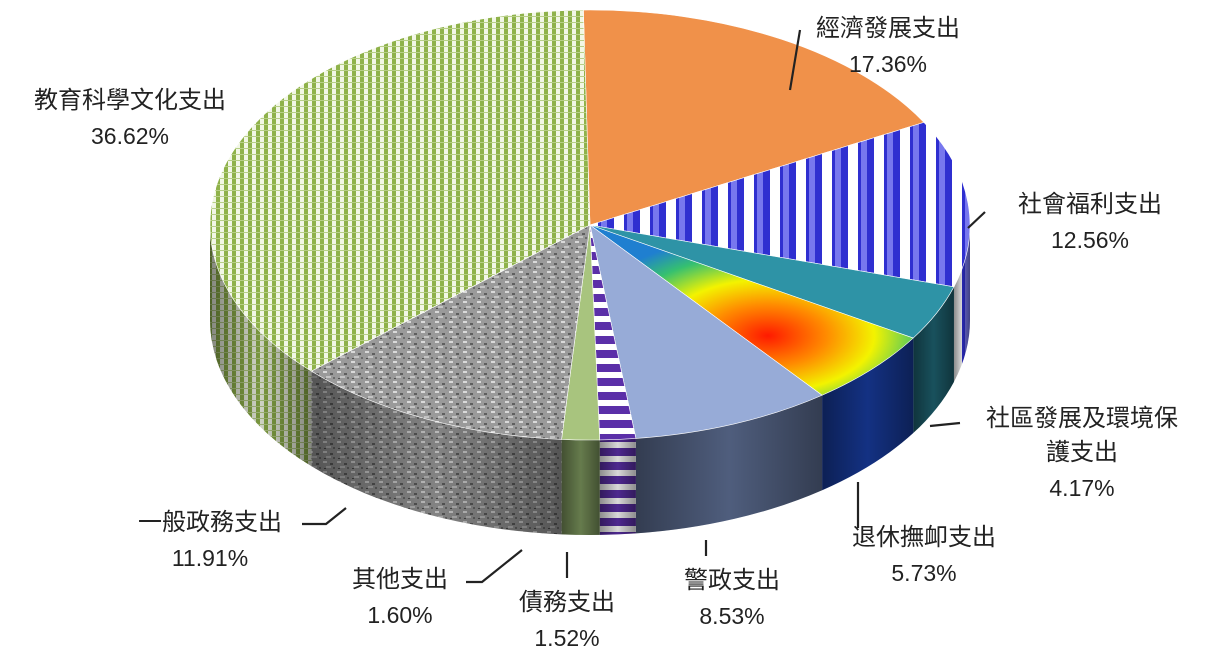 The width and height of the screenshot is (1216, 657). I want to click on slice-17-36pct, so click(754, 117).